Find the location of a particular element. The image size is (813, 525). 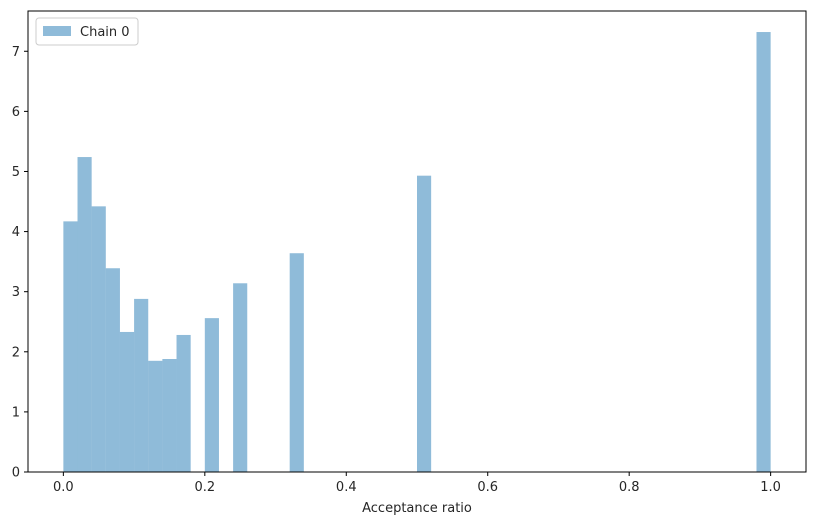

y-tick-label: 3 is located at coordinates (16, 292).